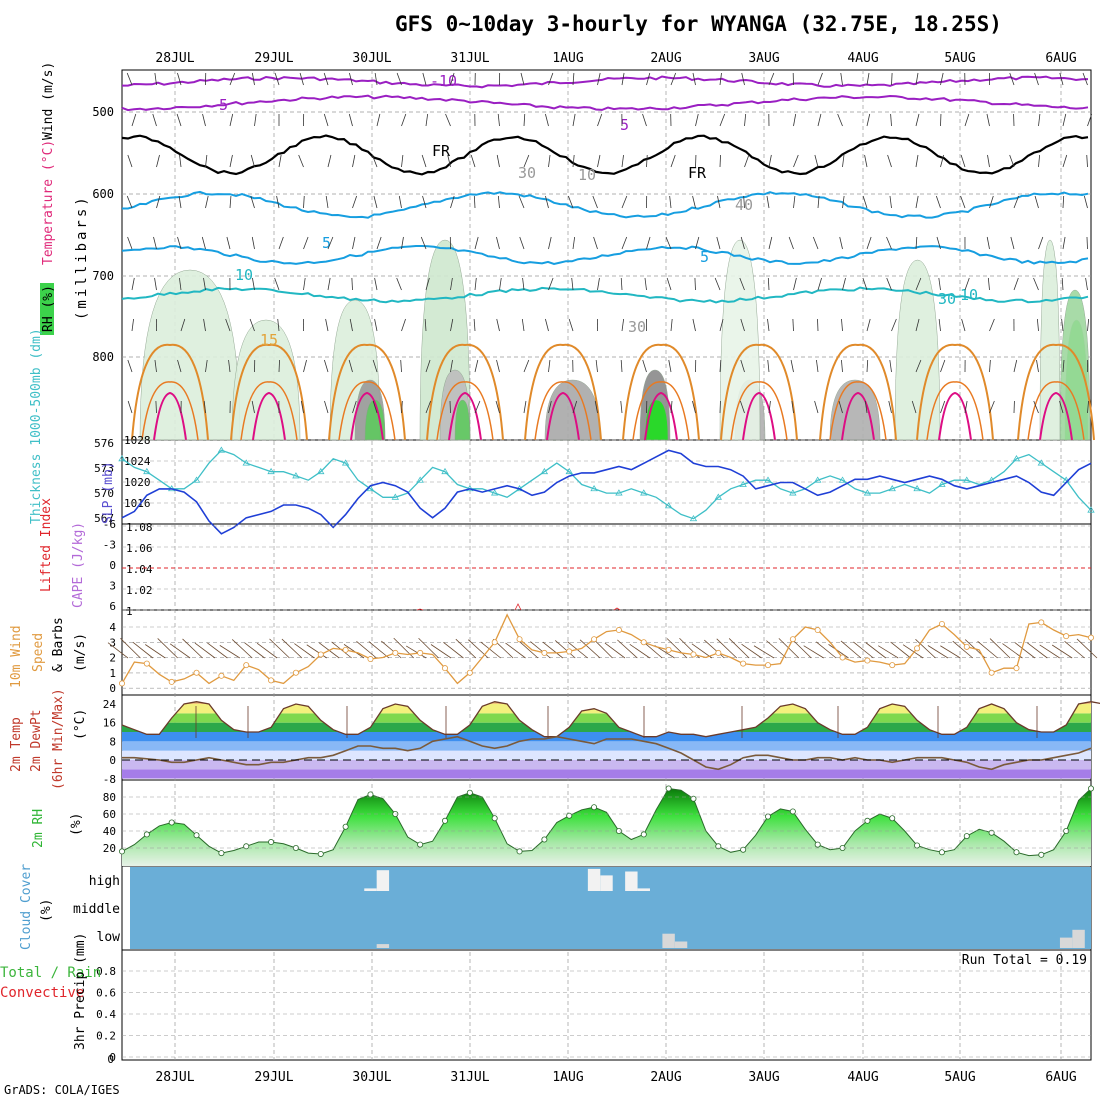 This screenshot has height=1100, width=1100. I want to click on cape-tick: 1.04, so click(139, 569).